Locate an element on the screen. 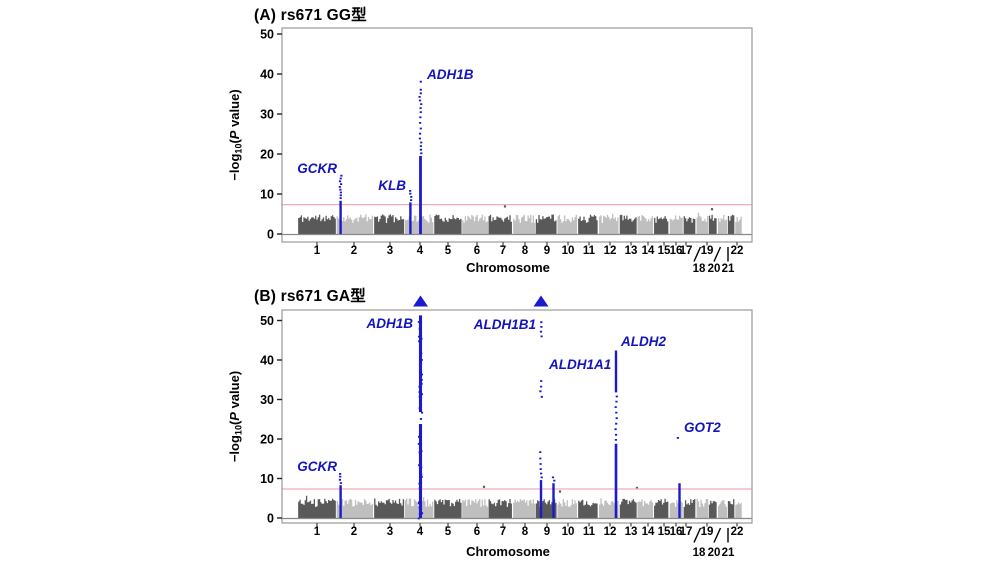 The height and width of the screenshot is (563, 1000). snp-bars-chr12 is located at coordinates (609, 223).